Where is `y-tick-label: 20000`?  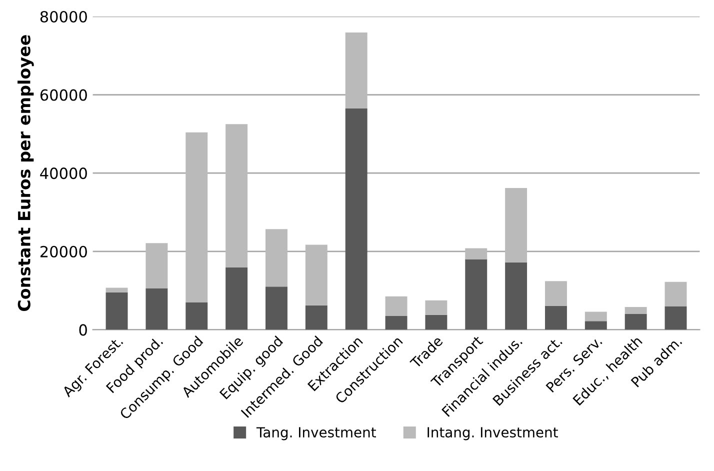
y-tick-label: 20000 is located at coordinates (63, 252).